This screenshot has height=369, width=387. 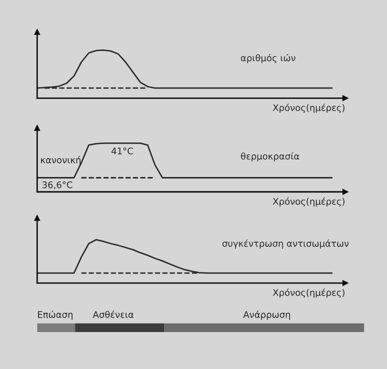 I want to click on text: Ασθένεια, so click(x=113, y=314).